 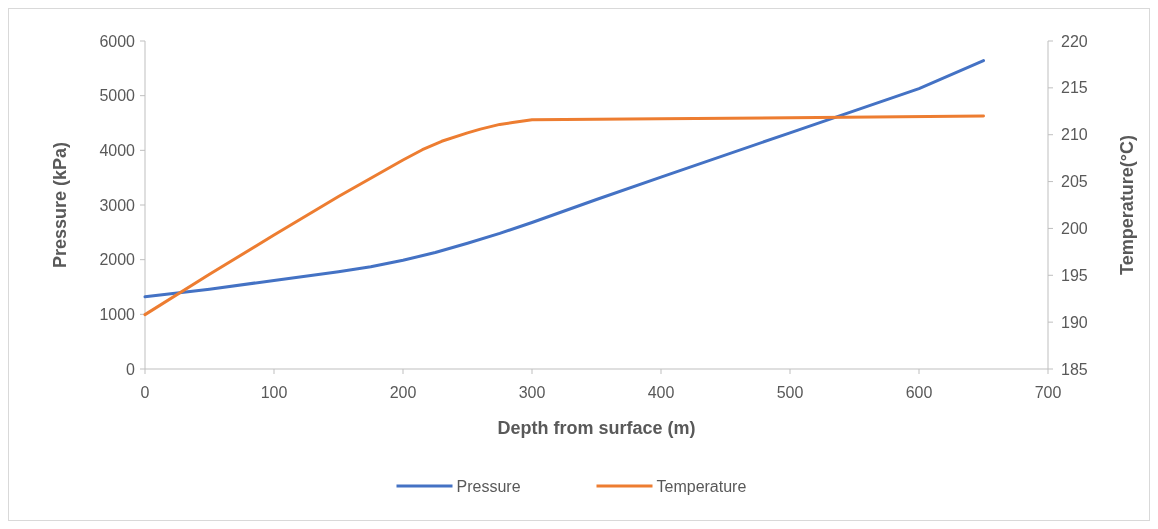 I want to click on y-tick-label: 0, so click(x=131, y=369).